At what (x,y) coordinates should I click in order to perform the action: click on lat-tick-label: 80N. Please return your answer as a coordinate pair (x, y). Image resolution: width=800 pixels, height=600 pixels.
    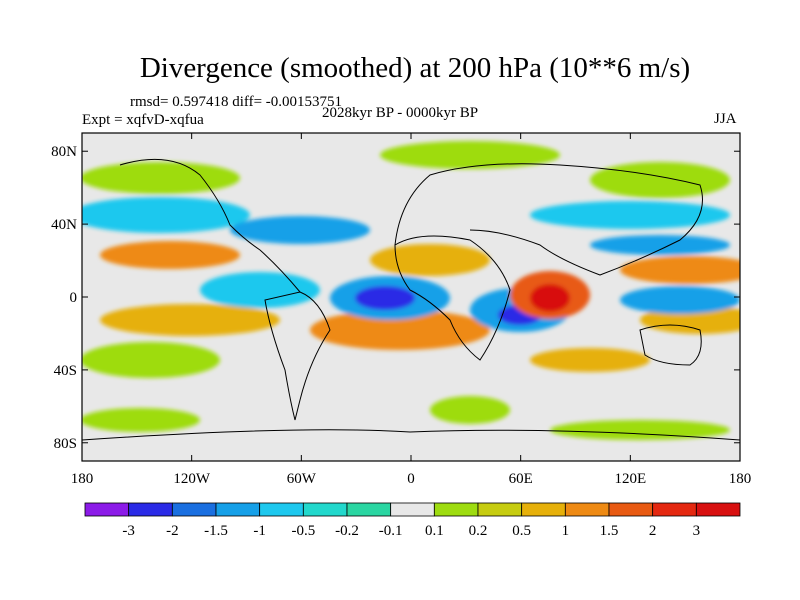
    Looking at the image, I should click on (64, 152).